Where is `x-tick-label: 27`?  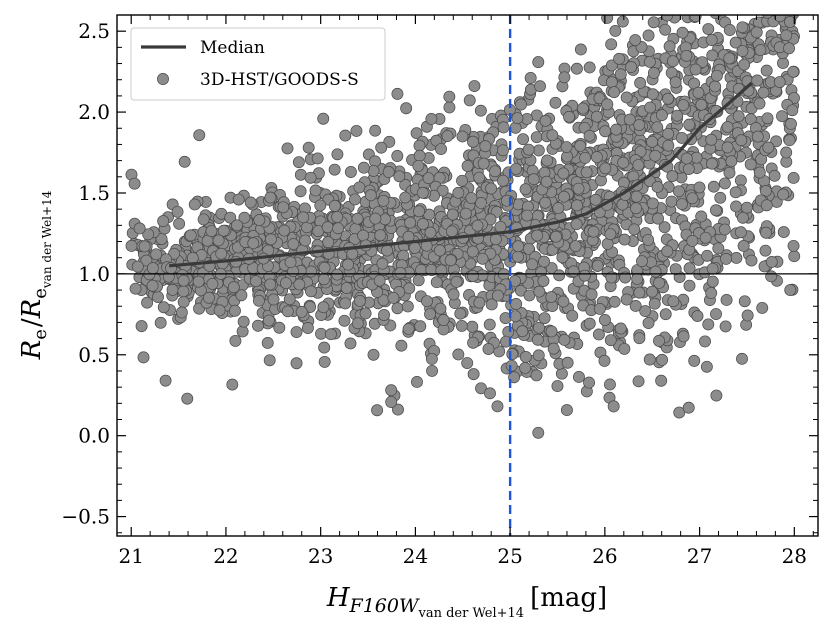
x-tick-label: 27 is located at coordinates (699, 556).